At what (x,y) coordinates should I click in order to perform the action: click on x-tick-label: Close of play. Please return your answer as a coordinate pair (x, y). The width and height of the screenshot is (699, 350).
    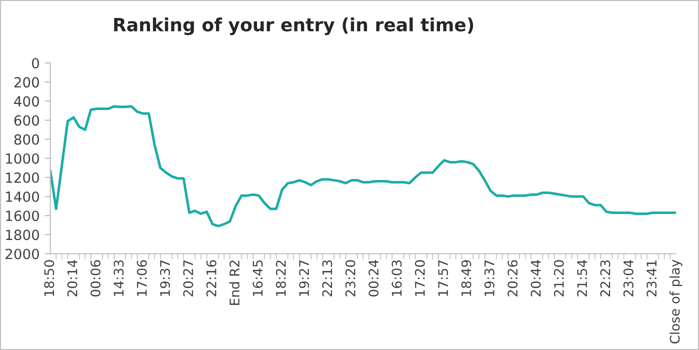
    Looking at the image, I should click on (676, 302).